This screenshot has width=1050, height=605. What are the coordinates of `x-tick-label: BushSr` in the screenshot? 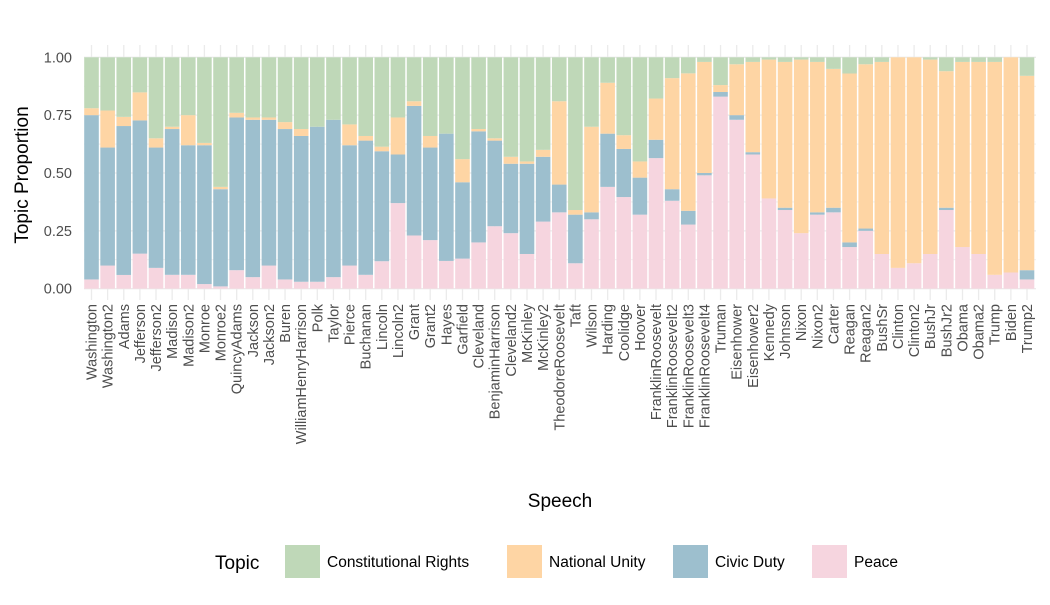 It's located at (883, 328).